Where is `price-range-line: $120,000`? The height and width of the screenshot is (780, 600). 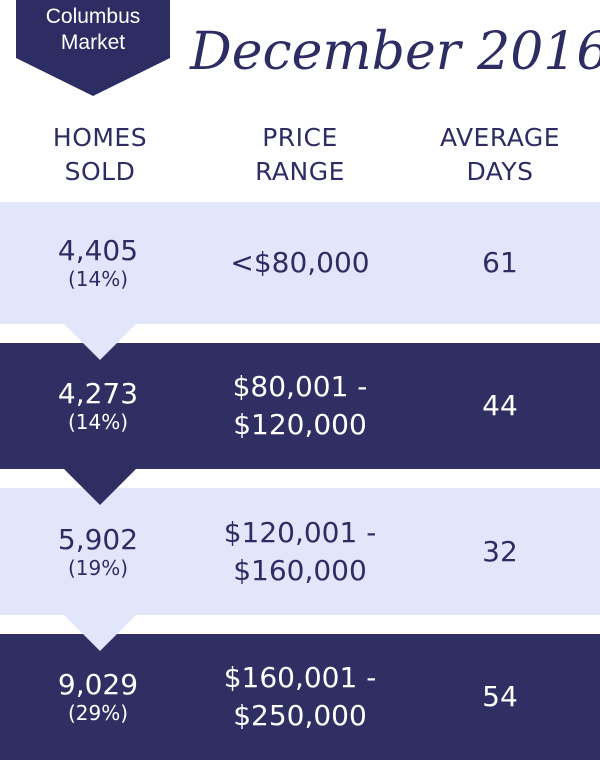 price-range-line: $120,000 is located at coordinates (300, 424).